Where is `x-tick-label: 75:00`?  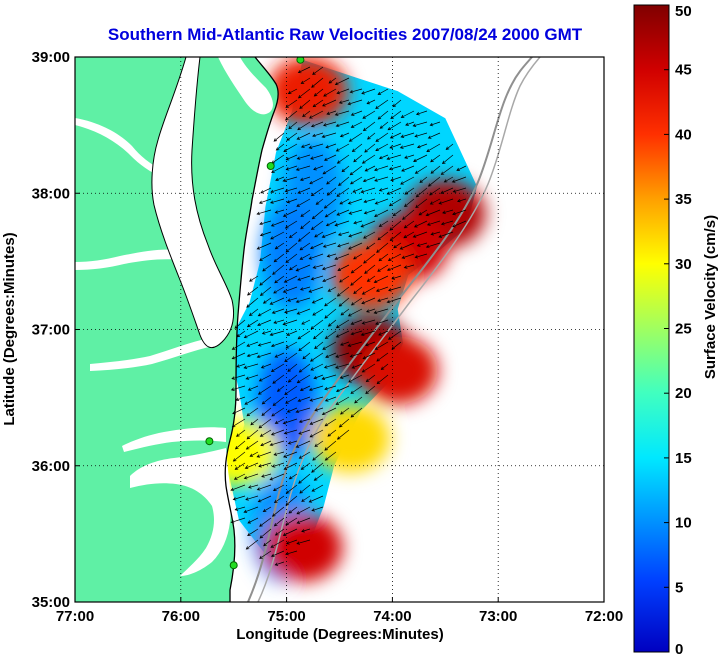
x-tick-label: 75:00 is located at coordinates (286, 616).